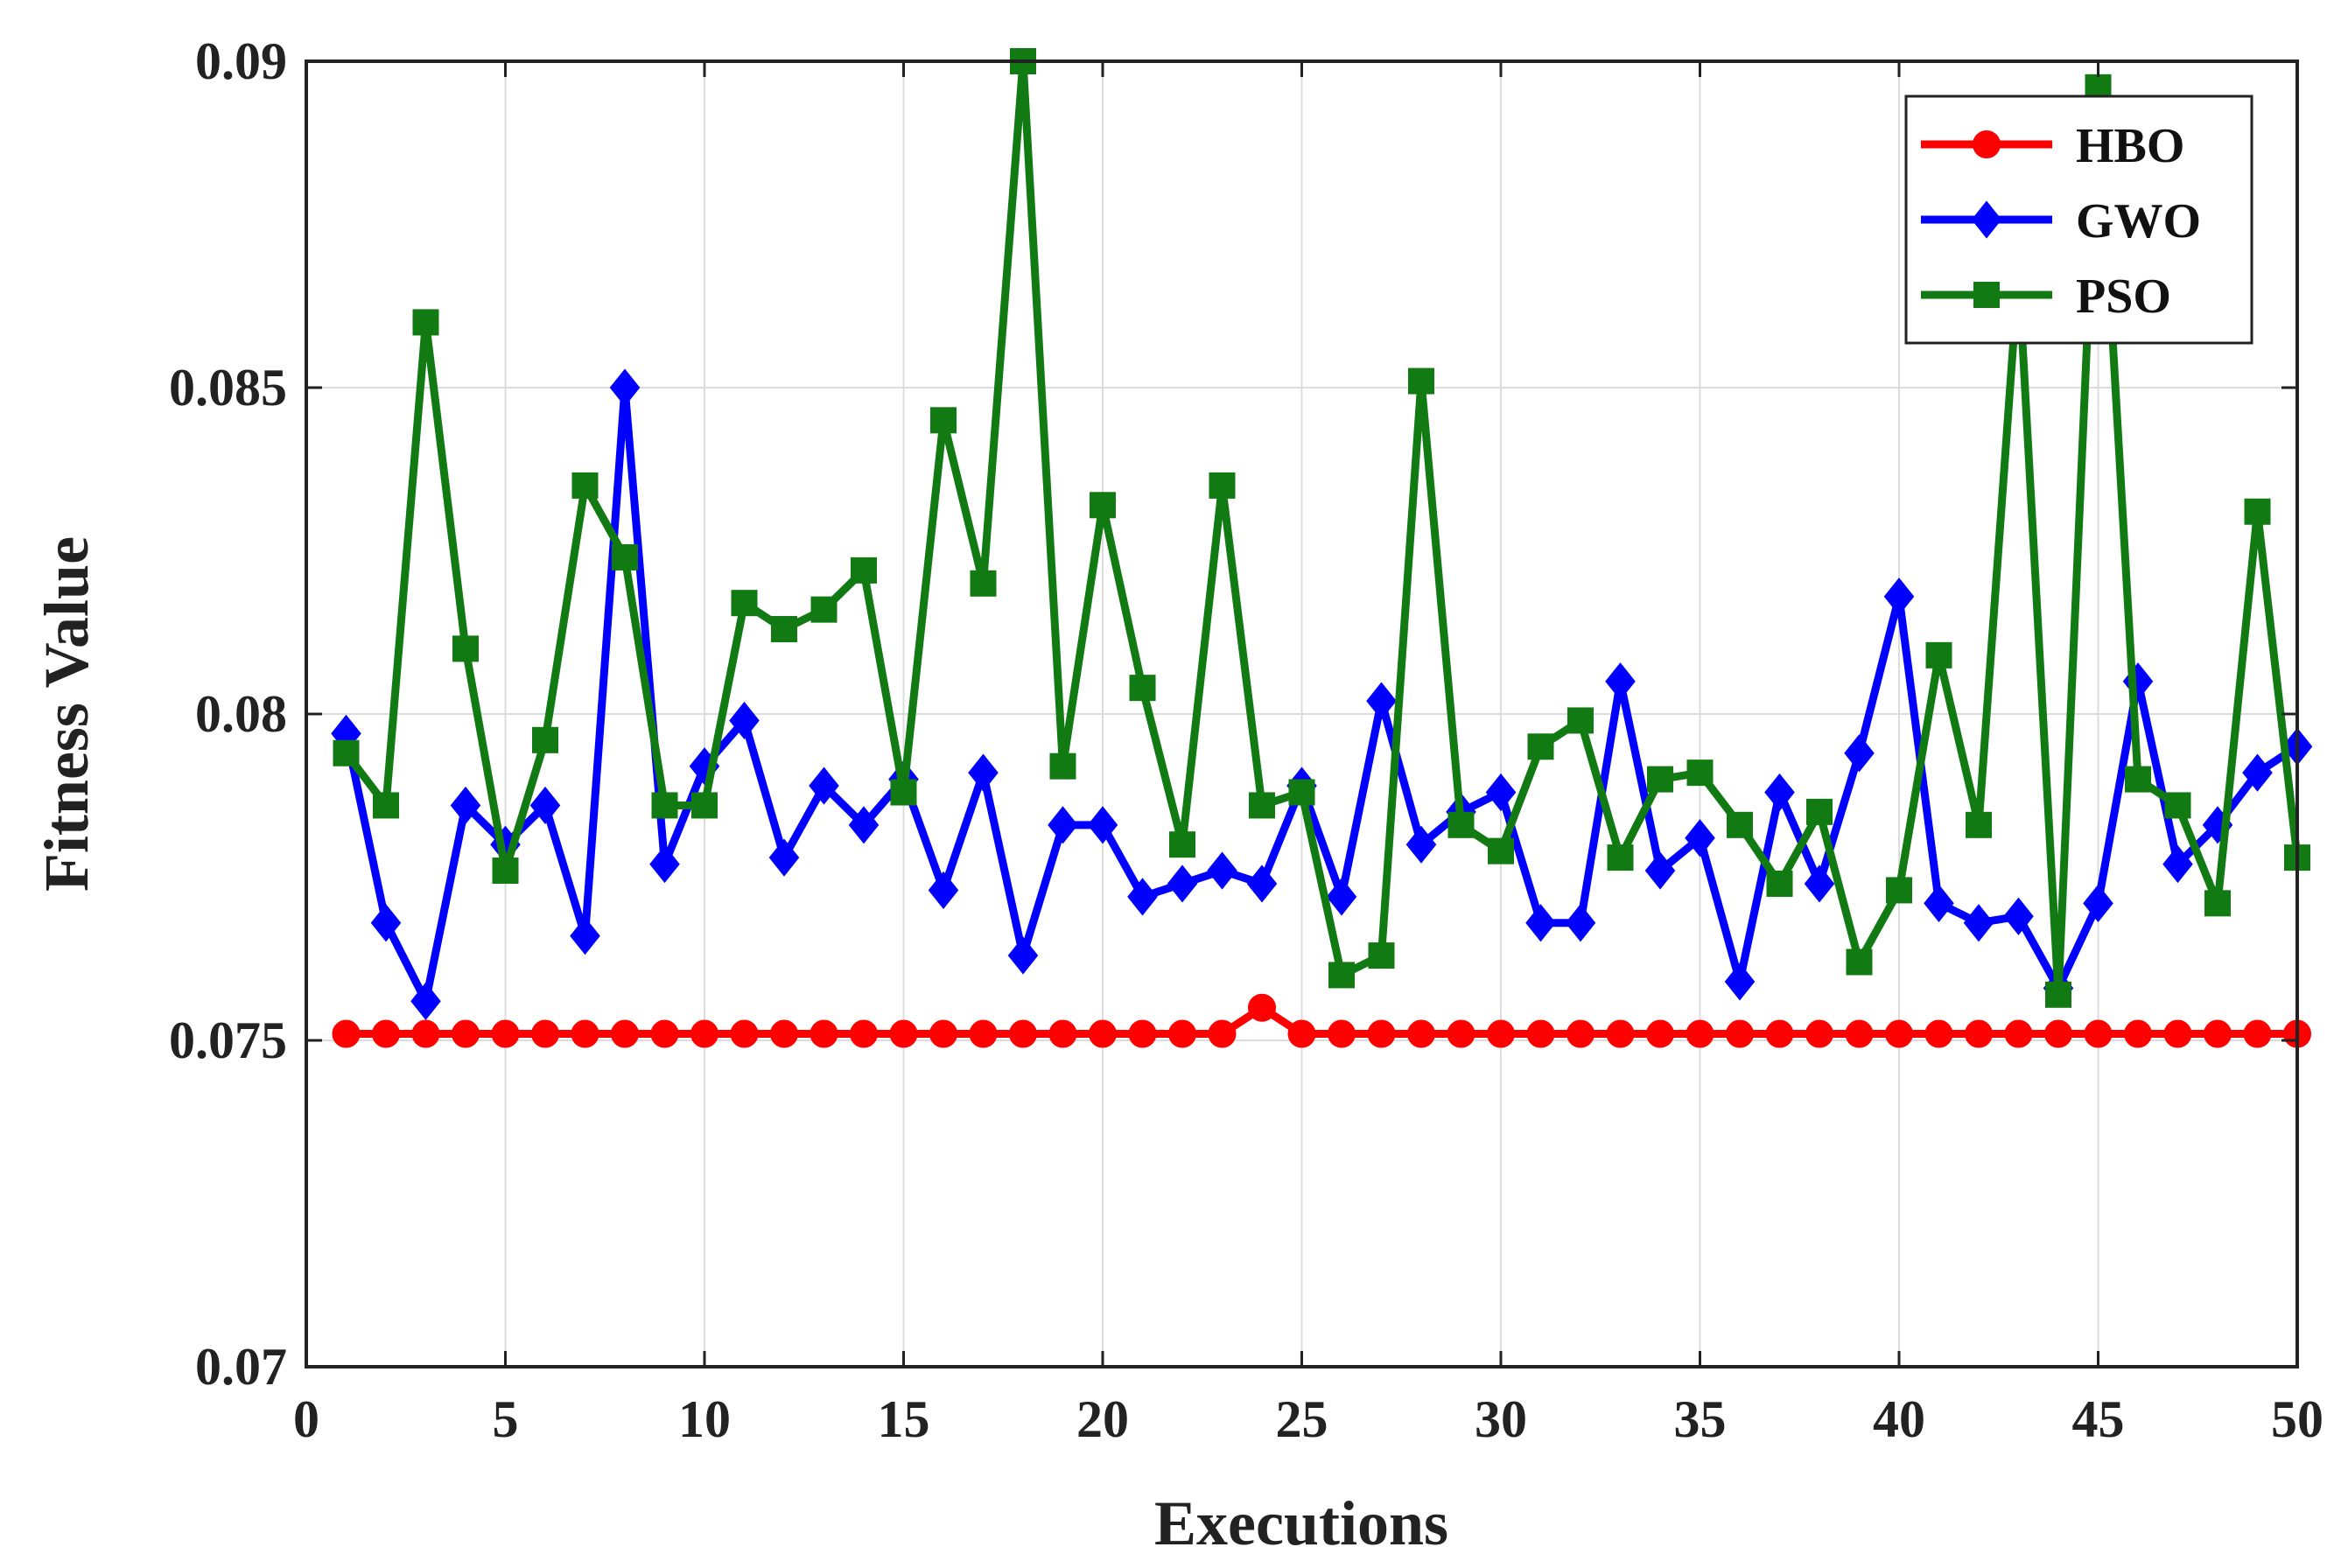  Describe the element at coordinates (228, 387) in the screenshot. I see `y-tick-label: 0.085` at that location.